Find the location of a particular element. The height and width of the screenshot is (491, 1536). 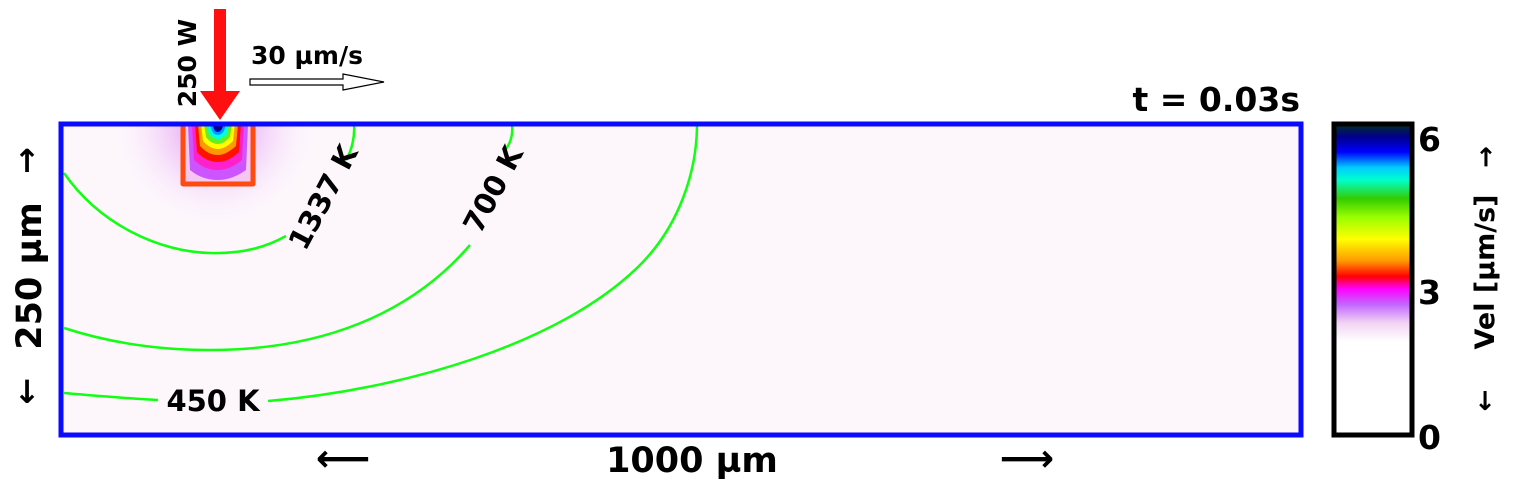

melt-pool-outline is located at coordinates (218, 155).